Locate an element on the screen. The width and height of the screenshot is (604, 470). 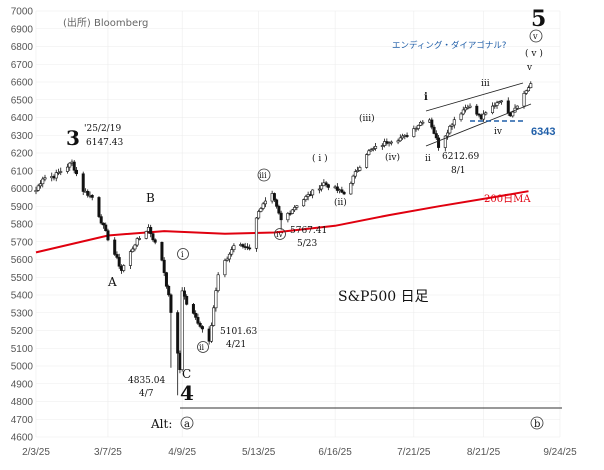
x-tick-label: 9/24/25 is located at coordinates (560, 452).